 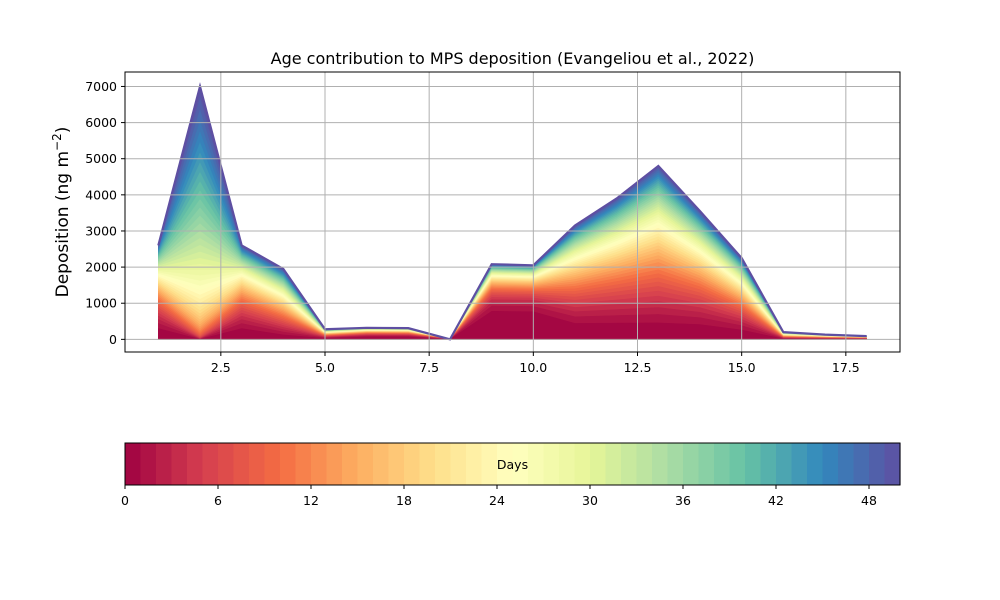 I want to click on x-tick-label: 12.5, so click(x=638, y=367).